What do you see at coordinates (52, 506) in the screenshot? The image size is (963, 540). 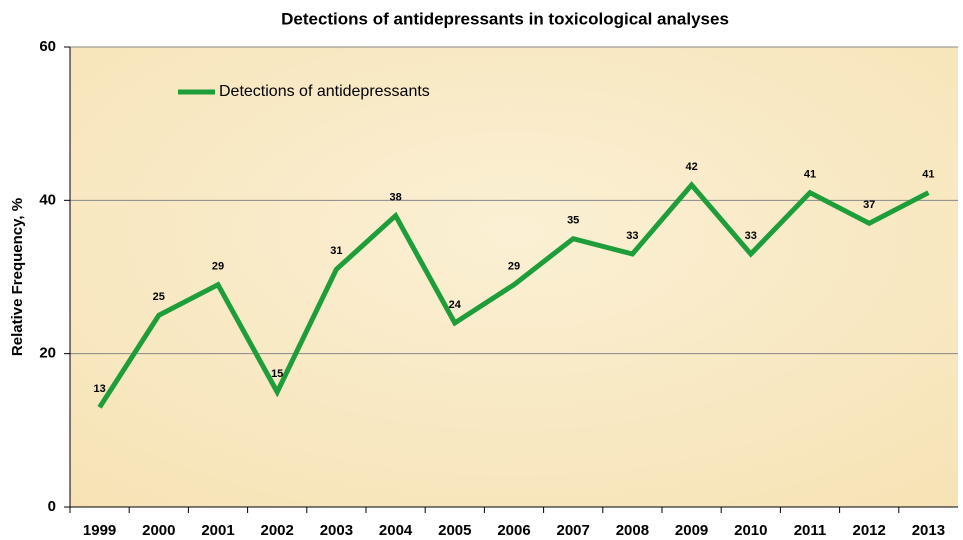 I see `y-tick-label: 0` at bounding box center [52, 506].